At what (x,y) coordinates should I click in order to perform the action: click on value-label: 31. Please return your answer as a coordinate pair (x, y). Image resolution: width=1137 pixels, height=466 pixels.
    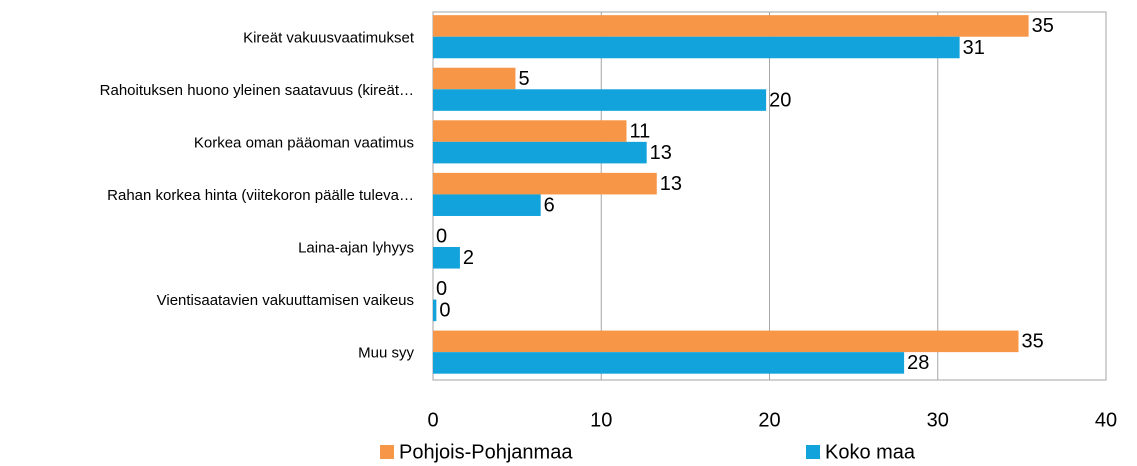
    Looking at the image, I should click on (974, 48).